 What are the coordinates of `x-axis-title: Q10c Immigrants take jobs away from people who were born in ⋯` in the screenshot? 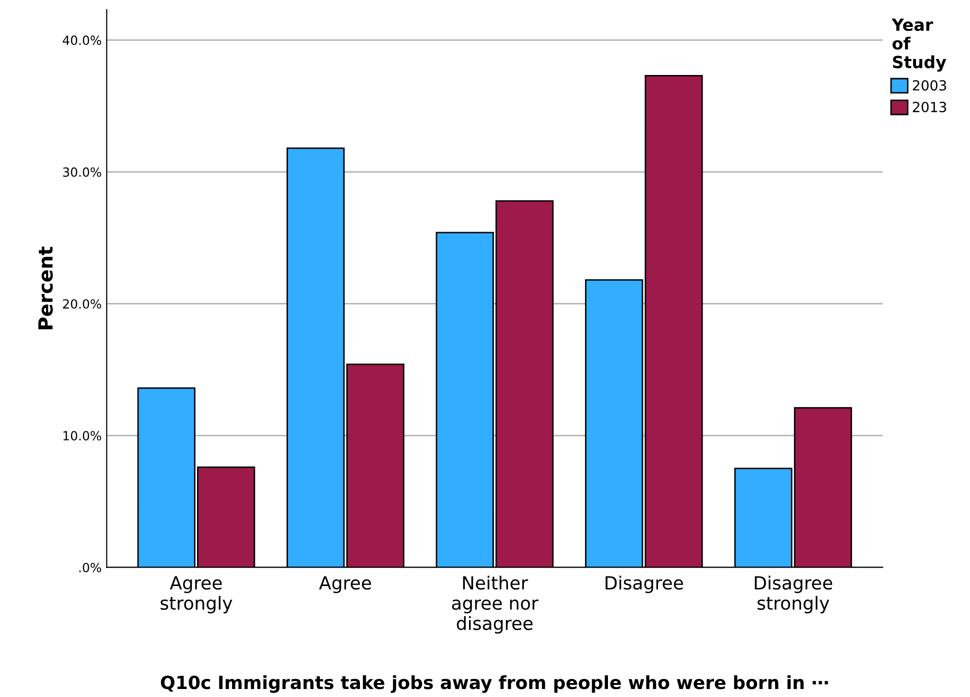 It's located at (494, 684).